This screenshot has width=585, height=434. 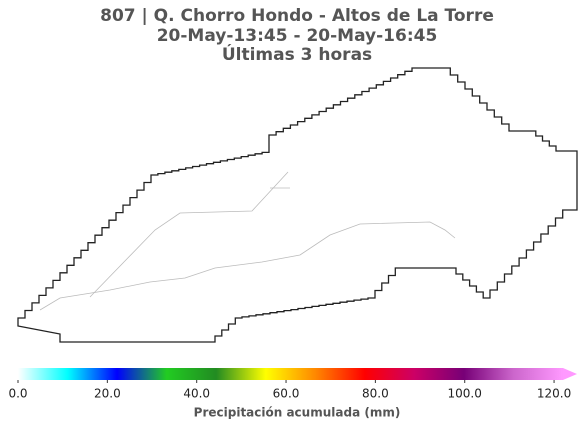 What do you see at coordinates (17, 394) in the screenshot?
I see `colorbar-tick-label: 0.0` at bounding box center [17, 394].